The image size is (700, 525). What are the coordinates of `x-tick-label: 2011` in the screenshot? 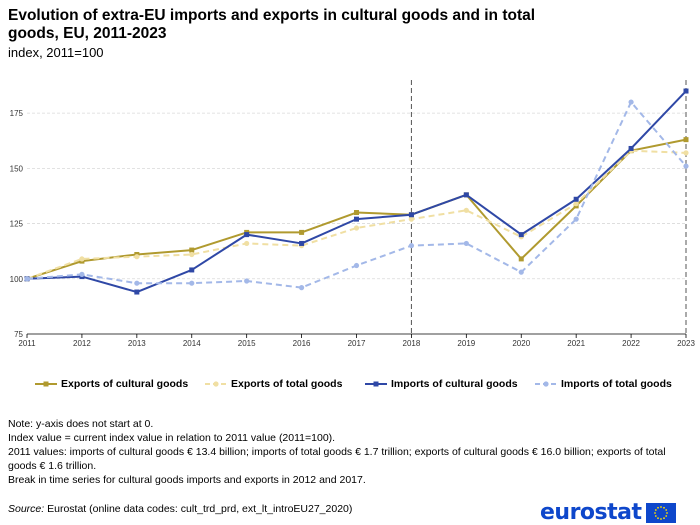 It's located at (27, 343).